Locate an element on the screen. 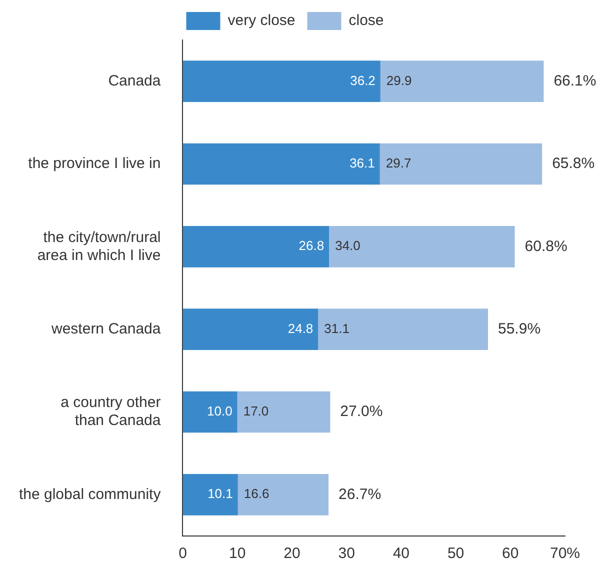 The width and height of the screenshot is (615, 571). x-tick-label: 70% is located at coordinates (565, 553).